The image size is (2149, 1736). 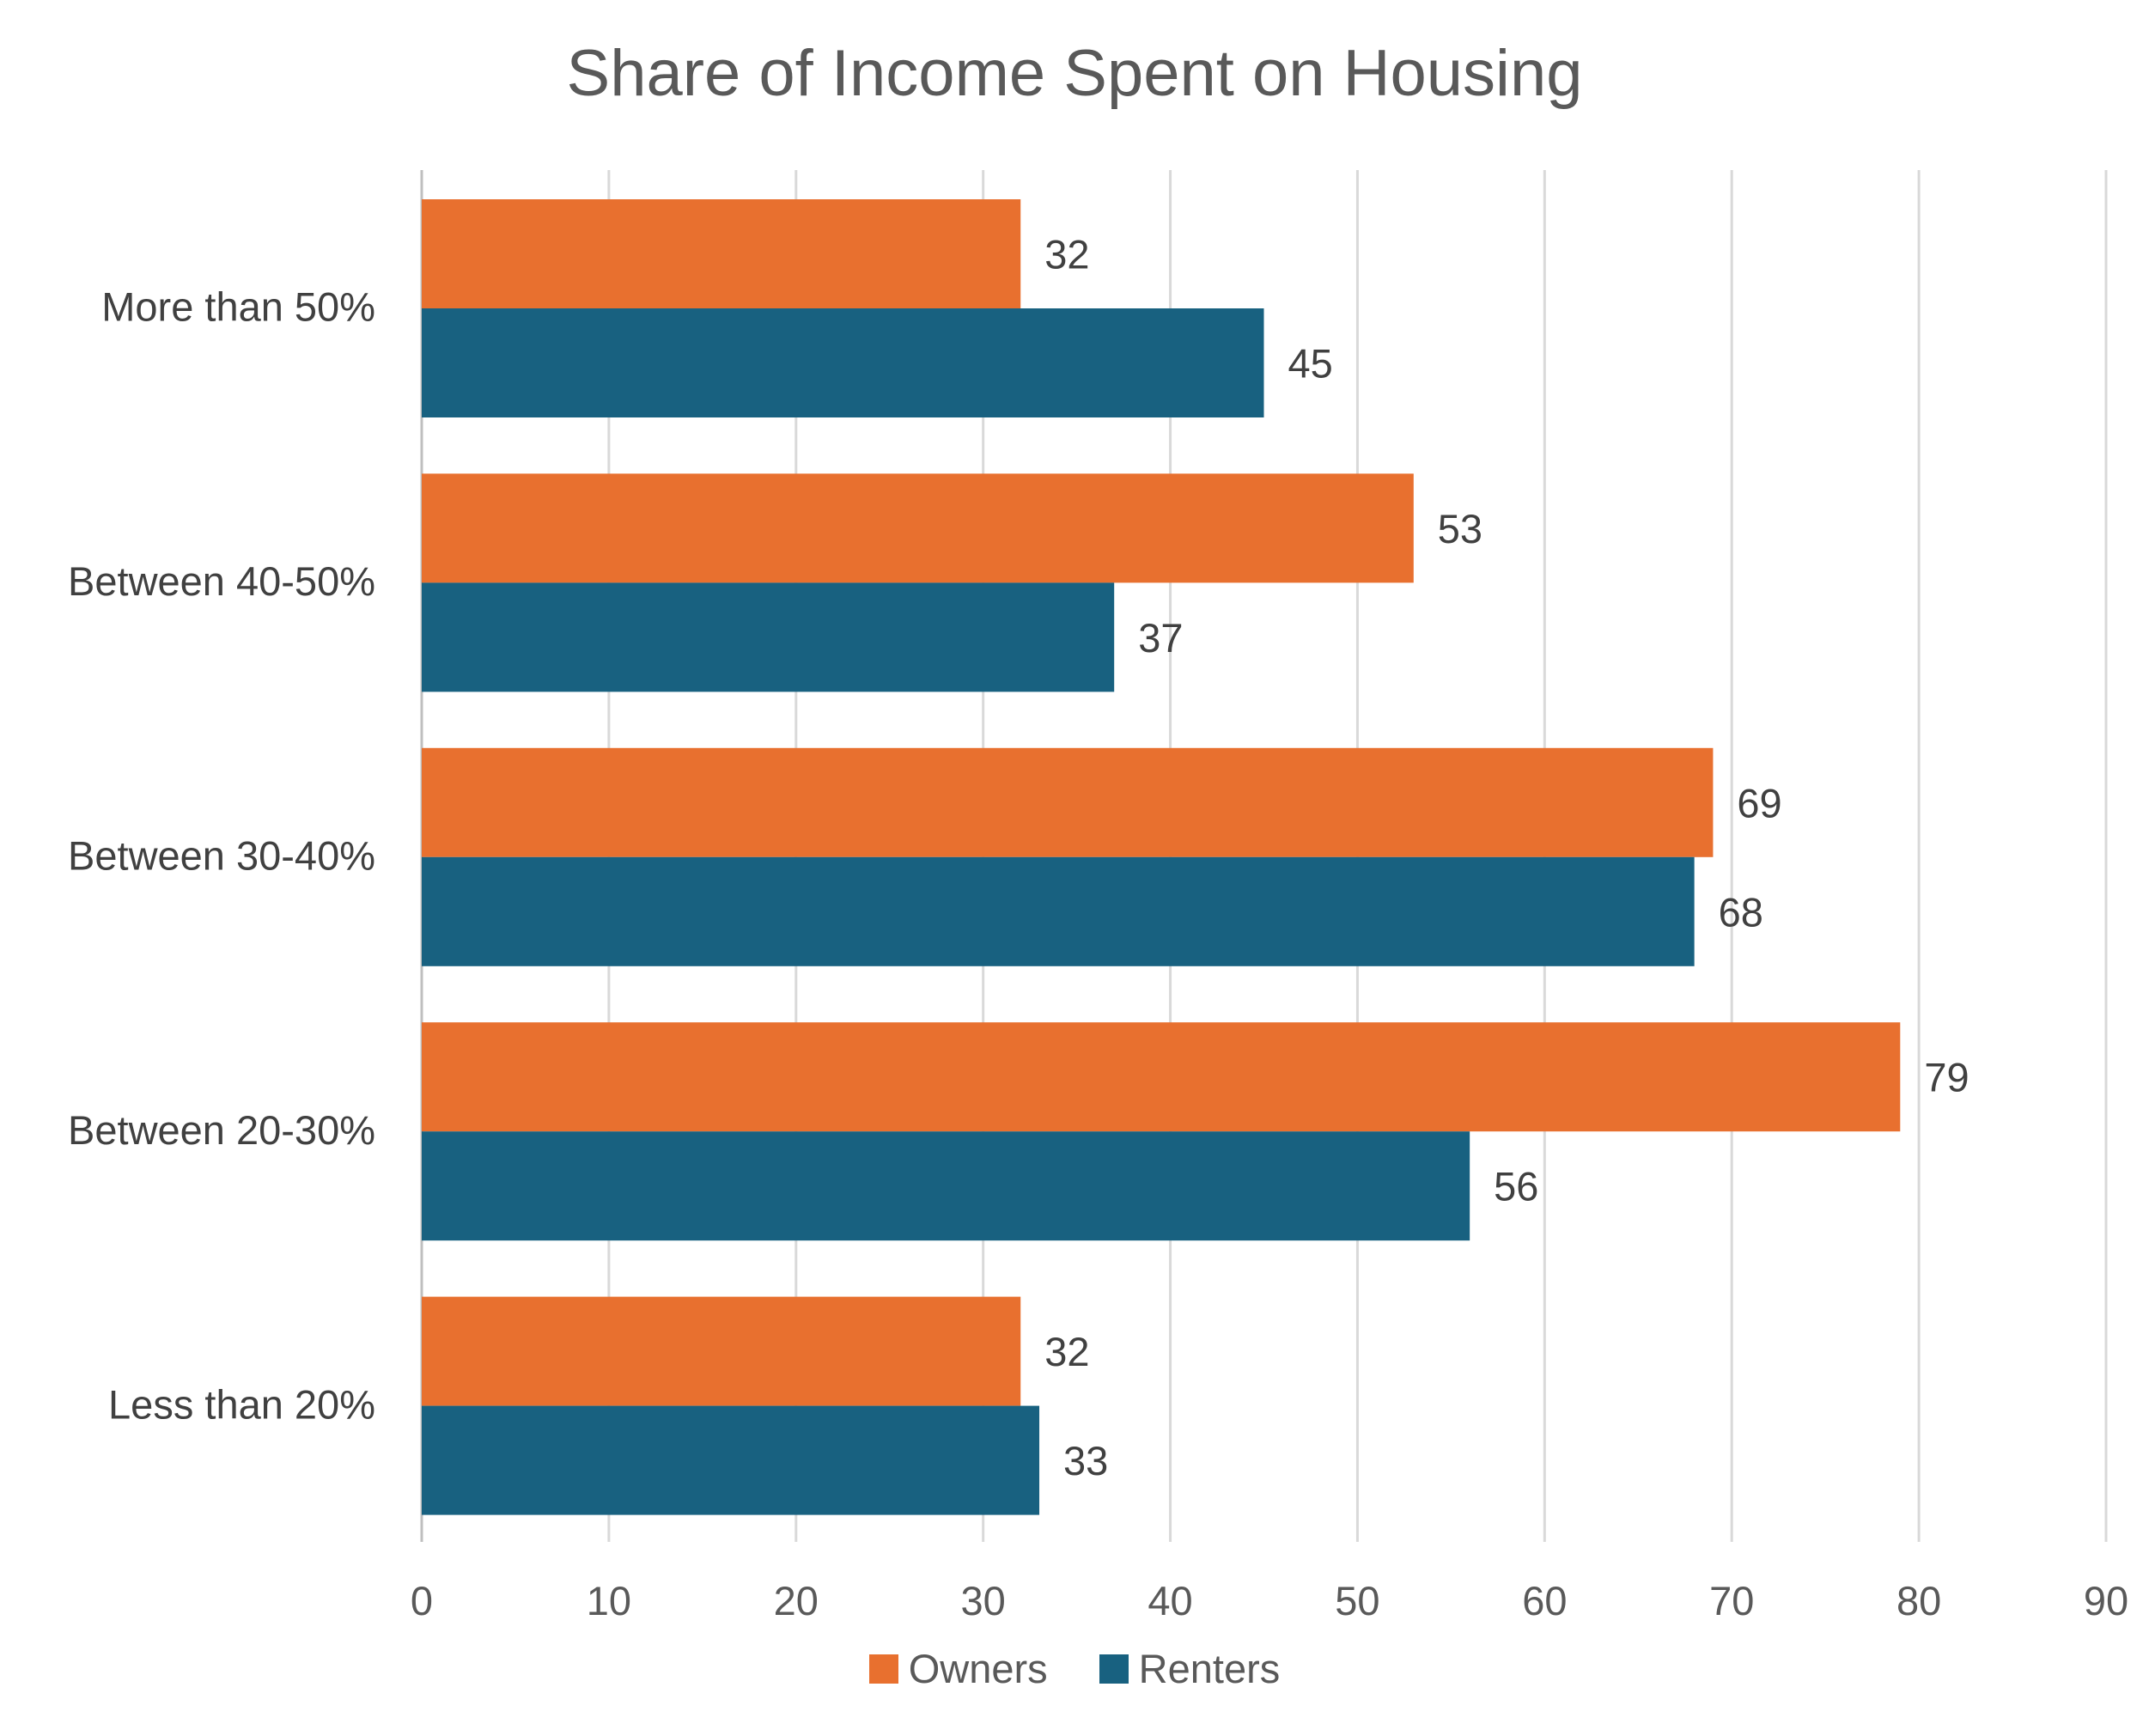 What do you see at coordinates (422, 1600) in the screenshot?
I see `x-tick-label-0: 0` at bounding box center [422, 1600].